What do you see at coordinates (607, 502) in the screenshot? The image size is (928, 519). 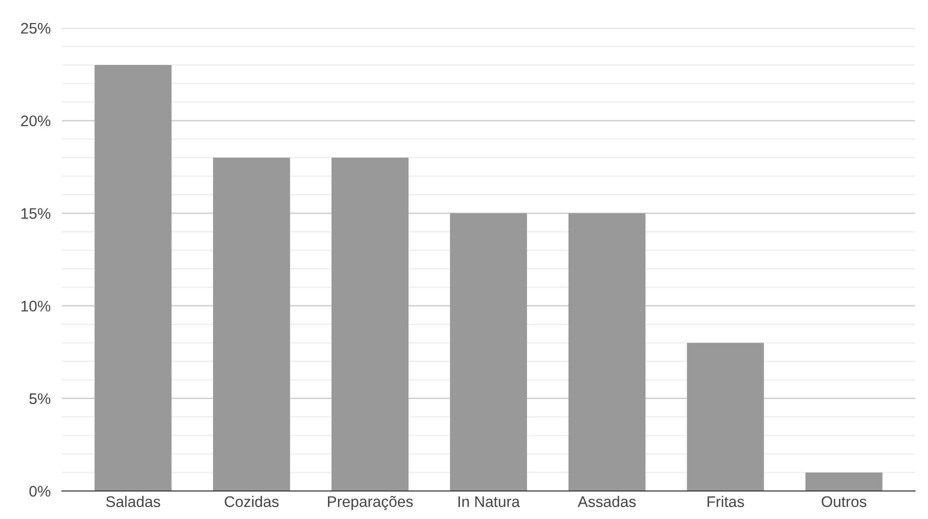 I see `x-tick-label: Assadas` at bounding box center [607, 502].